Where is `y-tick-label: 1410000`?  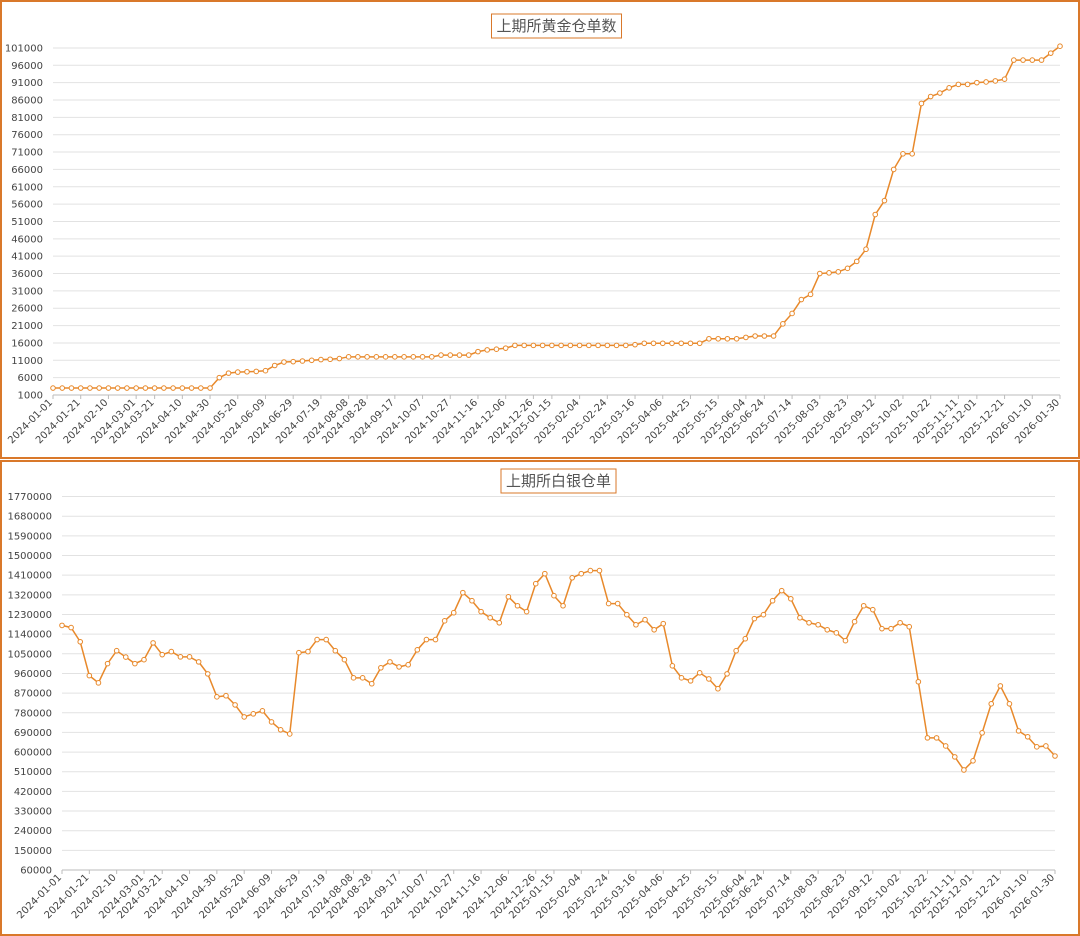
y-tick-label: 1410000 is located at coordinates (29, 576).